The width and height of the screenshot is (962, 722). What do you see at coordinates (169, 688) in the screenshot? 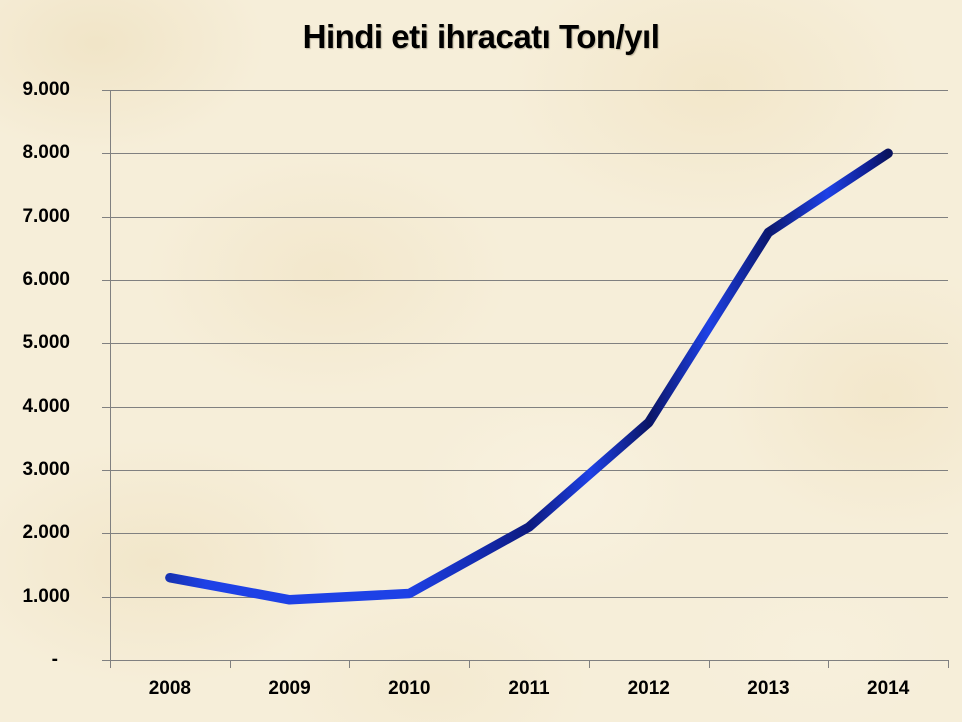
I see `x-axis-tick-label: 2008` at bounding box center [169, 688].